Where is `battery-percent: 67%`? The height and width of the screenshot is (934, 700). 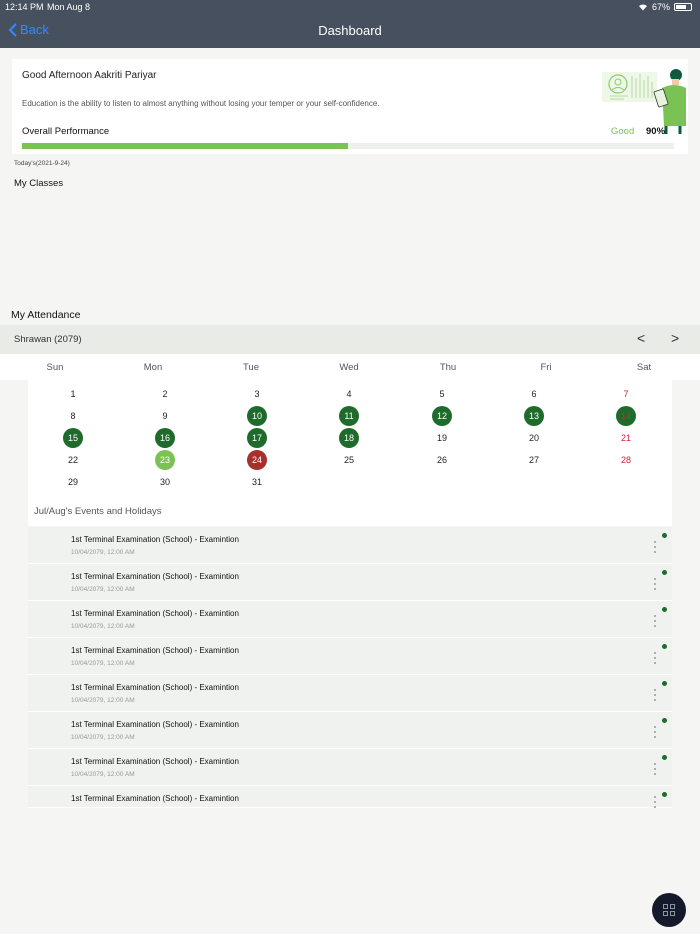
battery-percent: 67% is located at coordinates (660, 7).